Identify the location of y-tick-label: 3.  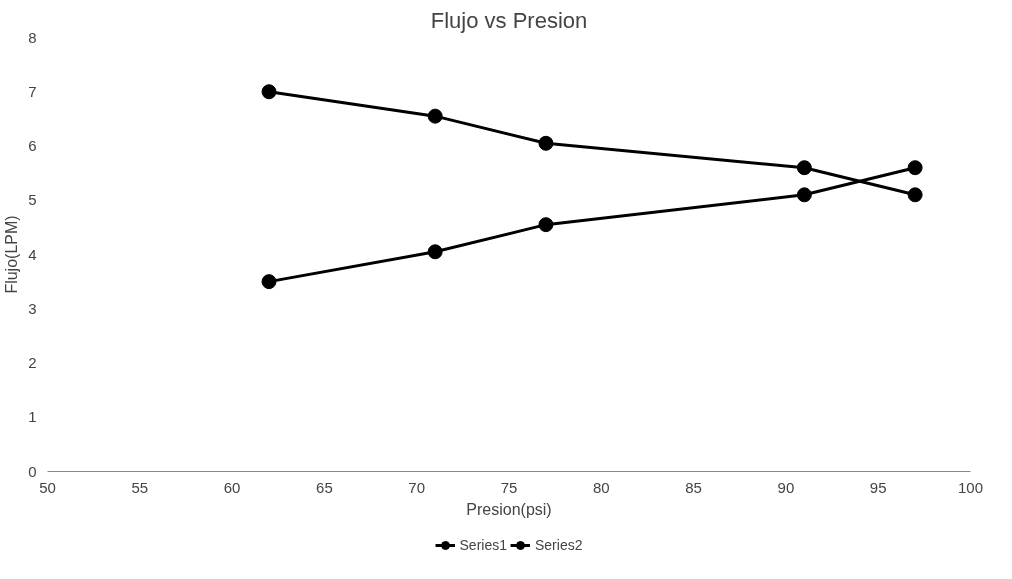
(32, 308).